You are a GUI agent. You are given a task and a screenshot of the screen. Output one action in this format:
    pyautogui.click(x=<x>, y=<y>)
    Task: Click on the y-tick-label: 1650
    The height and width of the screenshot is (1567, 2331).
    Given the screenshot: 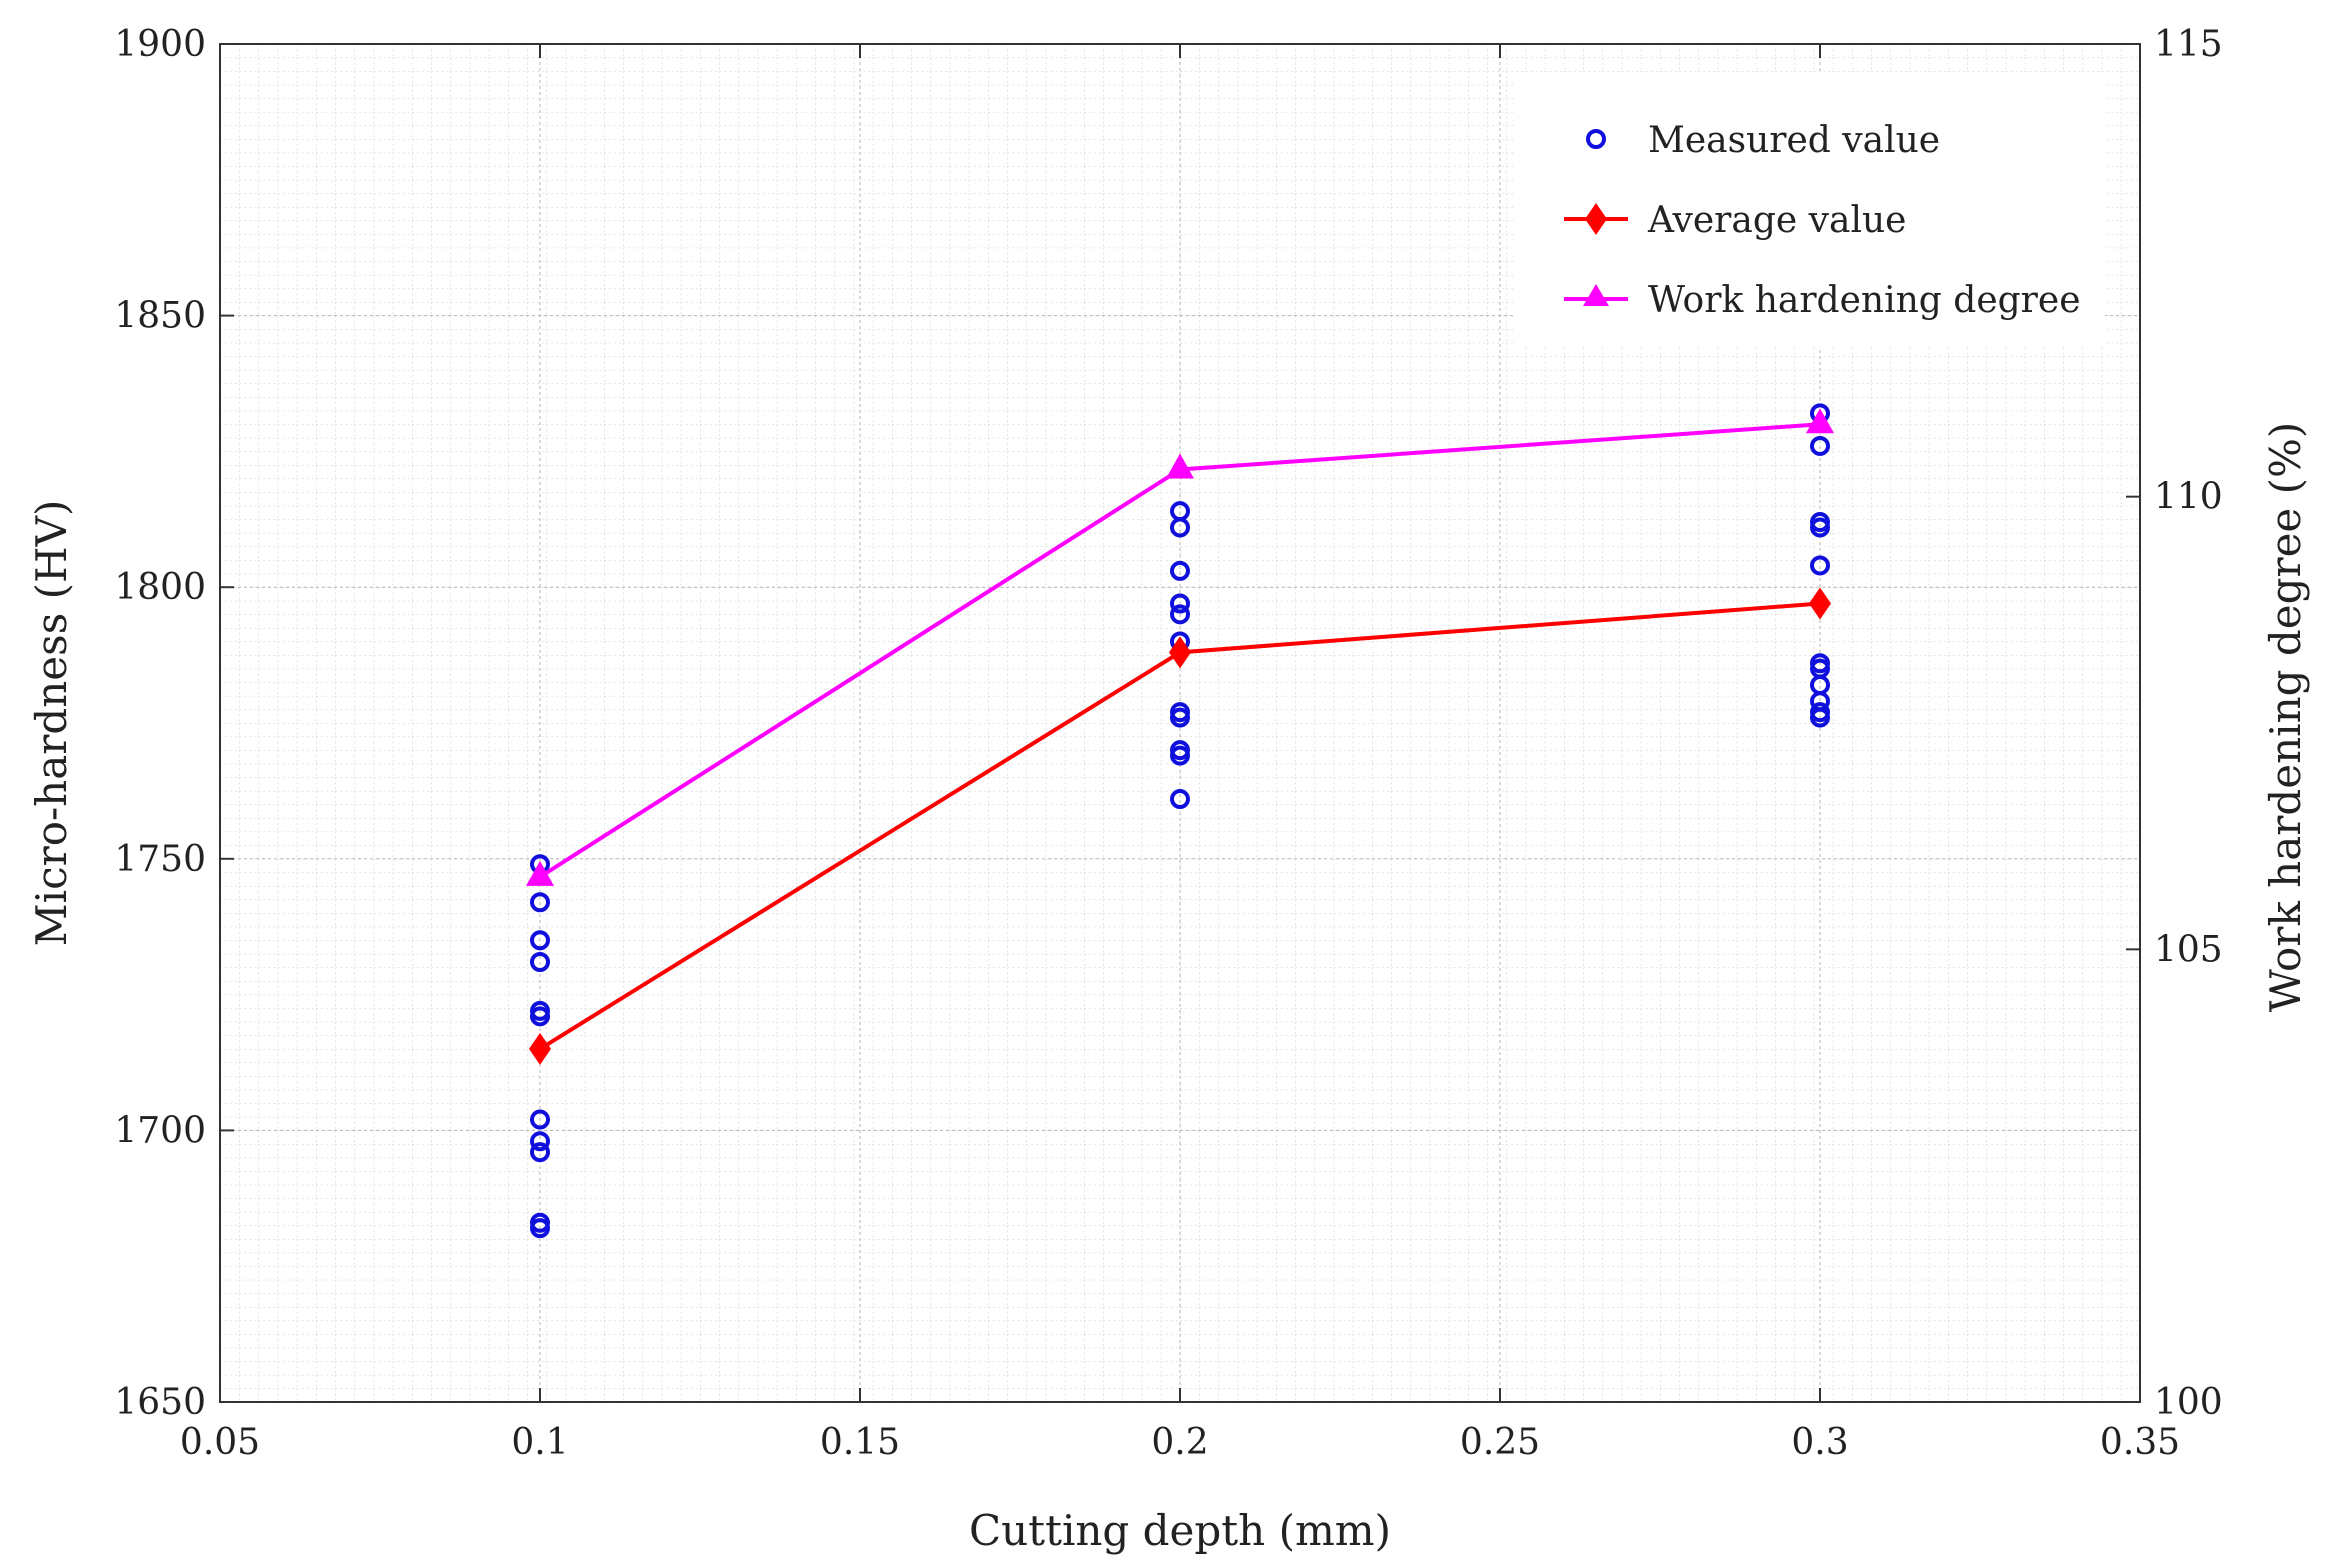 What is the action you would take?
    pyautogui.click(x=160, y=1402)
    